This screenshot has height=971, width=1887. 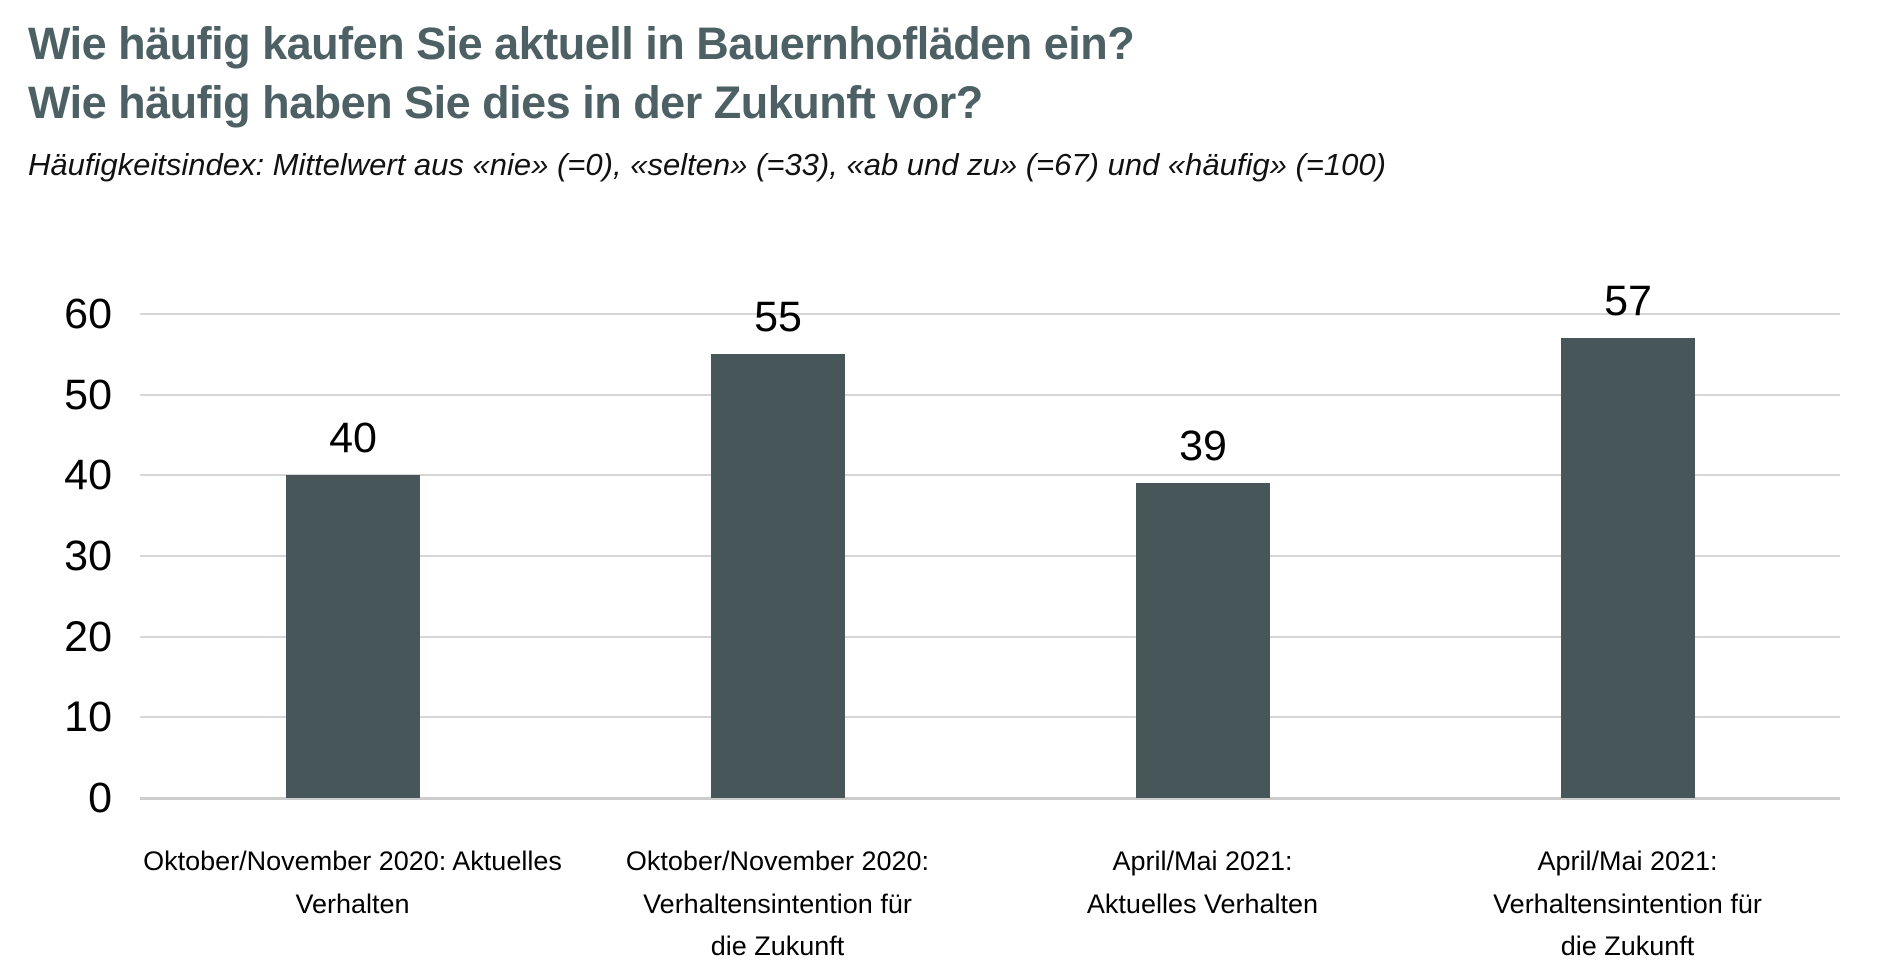 What do you see at coordinates (88, 556) in the screenshot?
I see `y-axis-tick-label: 30` at bounding box center [88, 556].